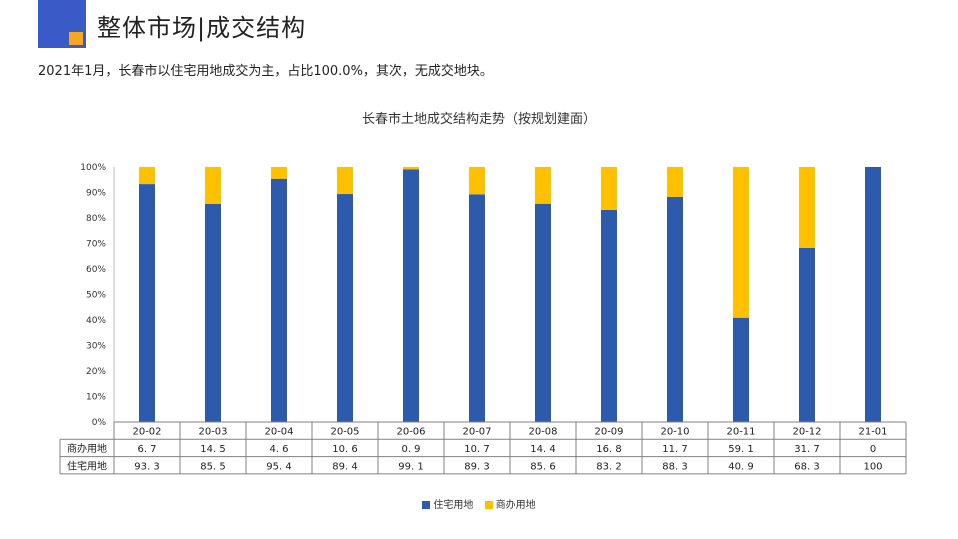 Image resolution: width=958 pixels, height=539 pixels. What do you see at coordinates (96, 270) in the screenshot?
I see `y-tick-label: 60%` at bounding box center [96, 270].